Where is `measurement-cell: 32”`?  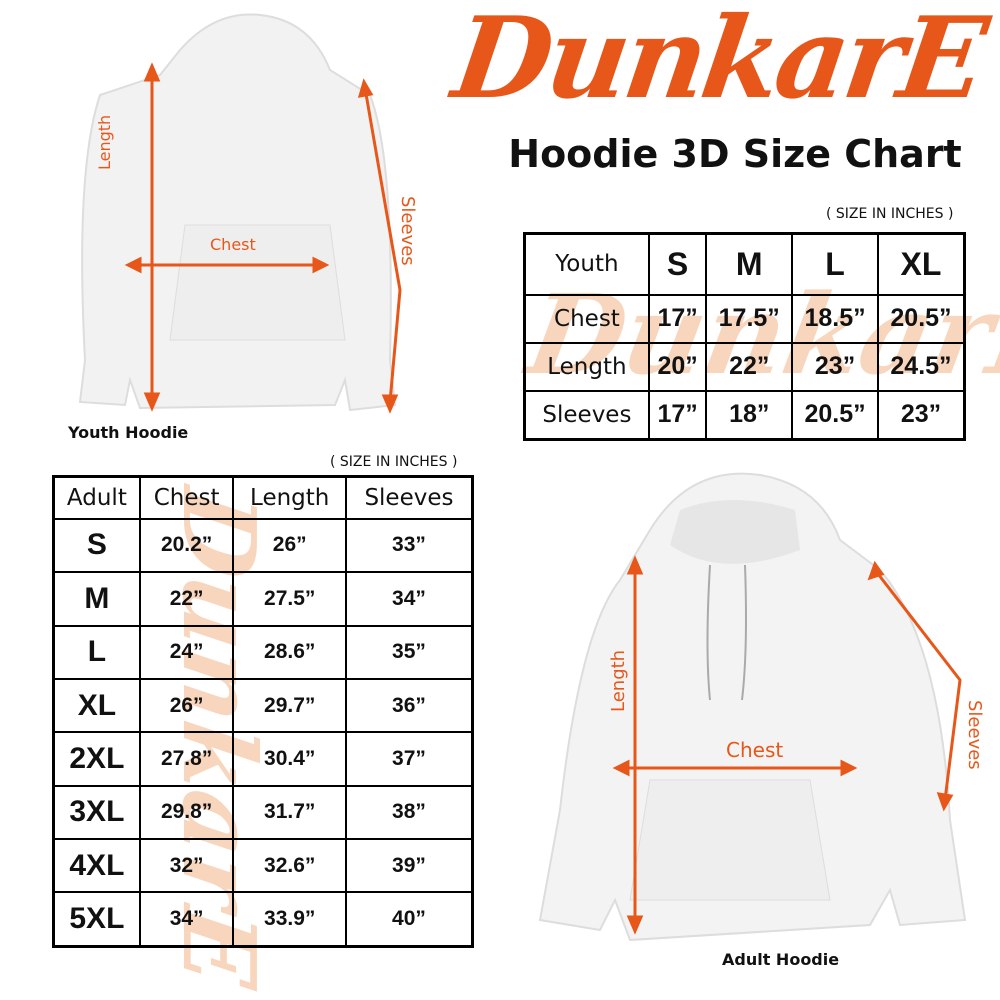 measurement-cell: 32” is located at coordinates (186, 865).